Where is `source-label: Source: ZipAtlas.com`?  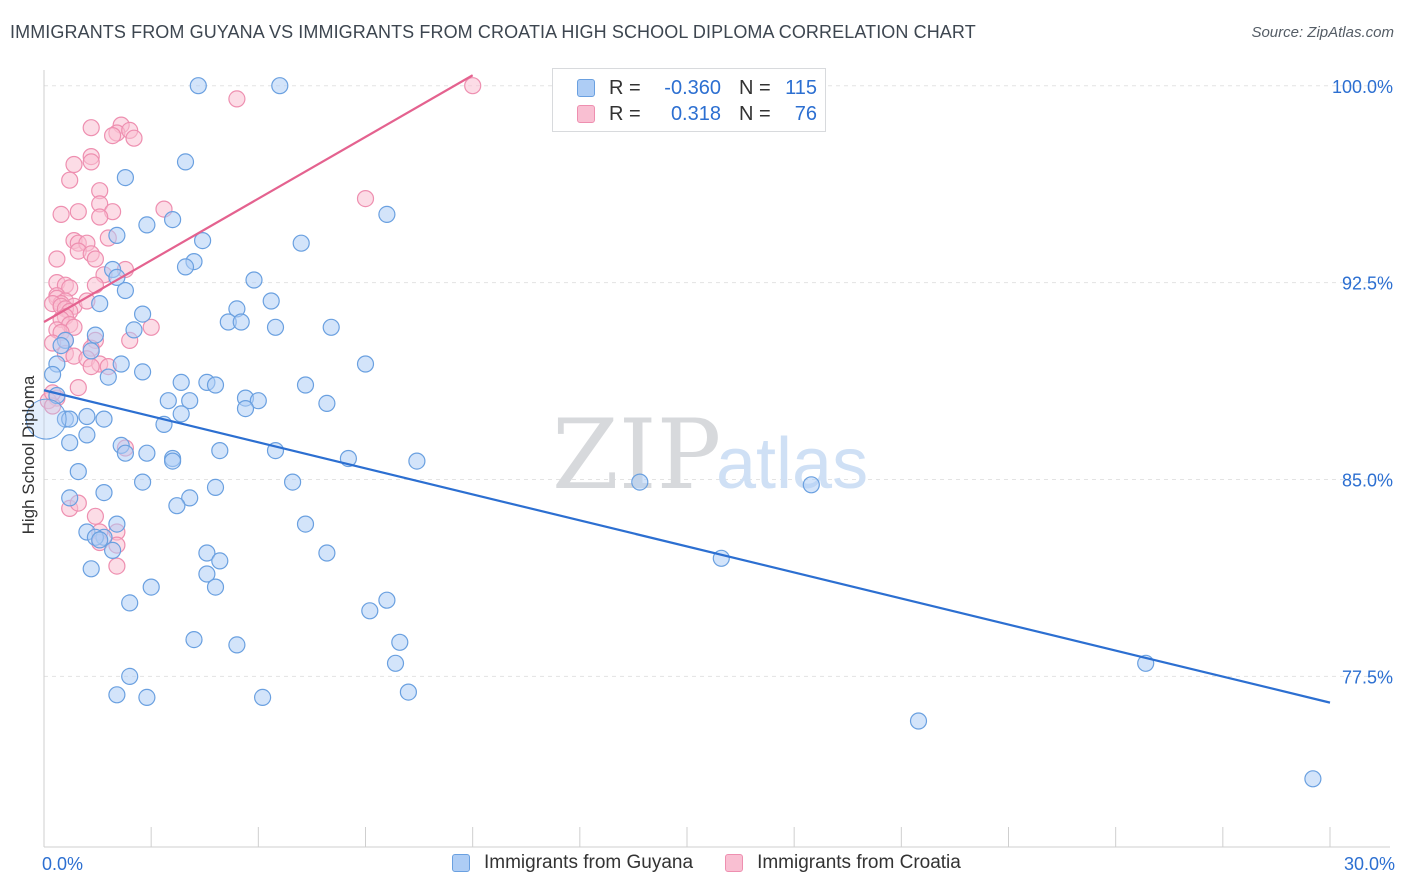 source-label: Source: ZipAtlas.com is located at coordinates (1322, 32).